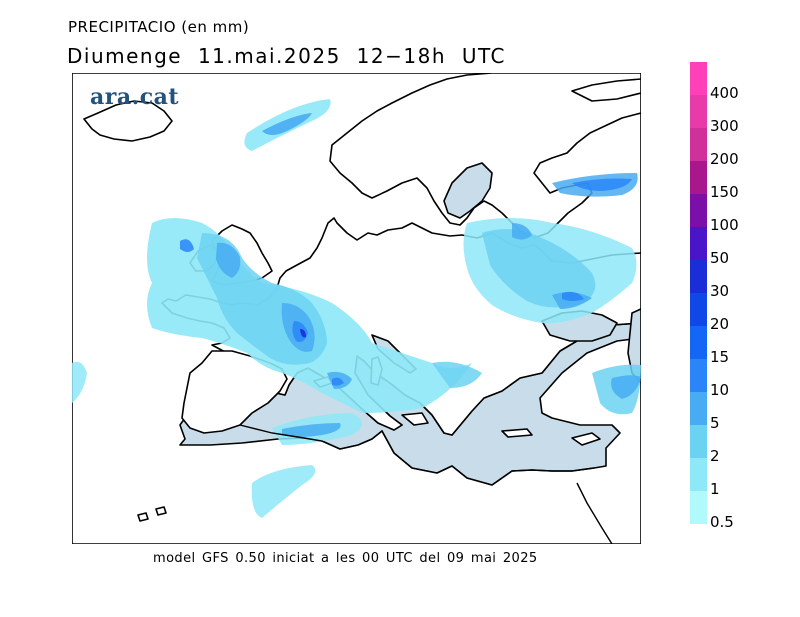 The width and height of the screenshot is (800, 617). What do you see at coordinates (720, 324) in the screenshot?
I see `legend-label: 20` at bounding box center [720, 324].